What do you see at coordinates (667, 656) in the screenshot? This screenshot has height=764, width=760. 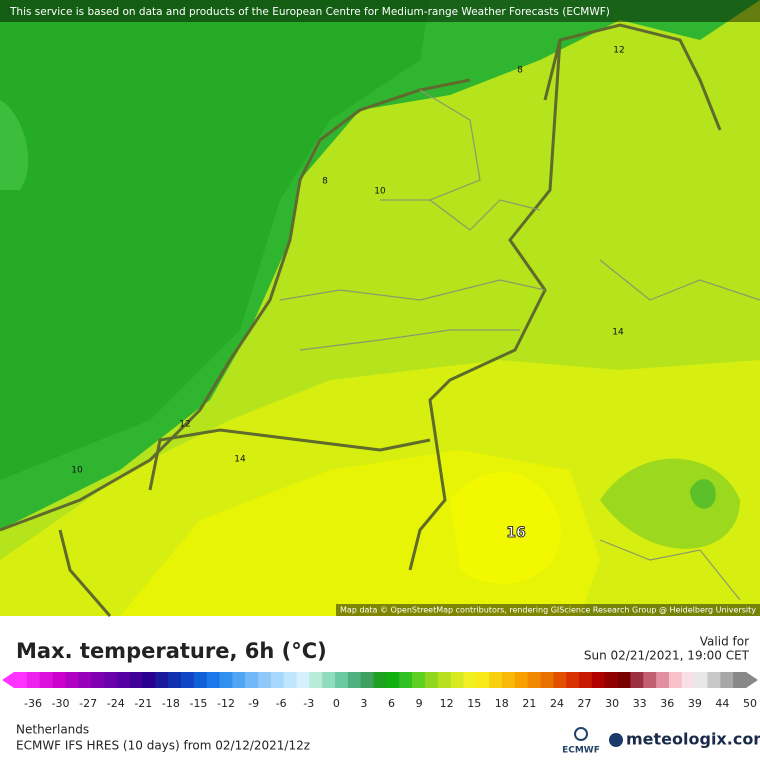 I see `valid-time: Sun 02/21/2021, 19:00 CET` at bounding box center [667, 656].